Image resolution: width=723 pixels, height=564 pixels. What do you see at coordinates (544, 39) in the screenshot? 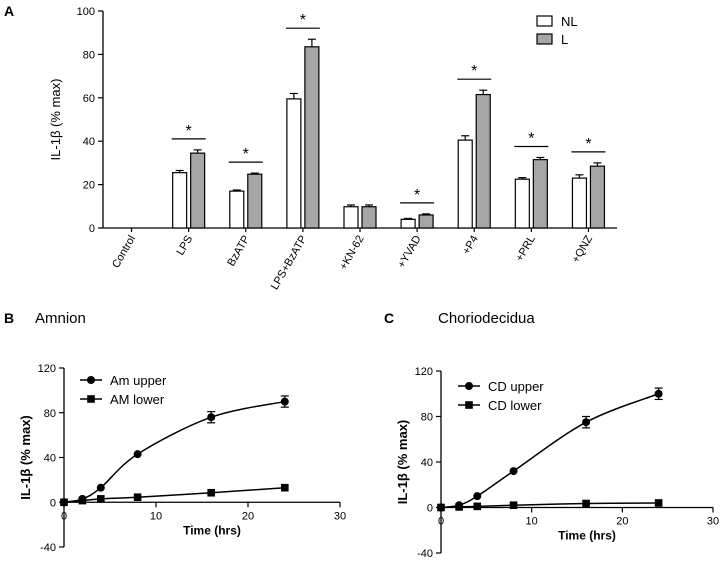
I see `legend-swatch-l` at bounding box center [544, 39].